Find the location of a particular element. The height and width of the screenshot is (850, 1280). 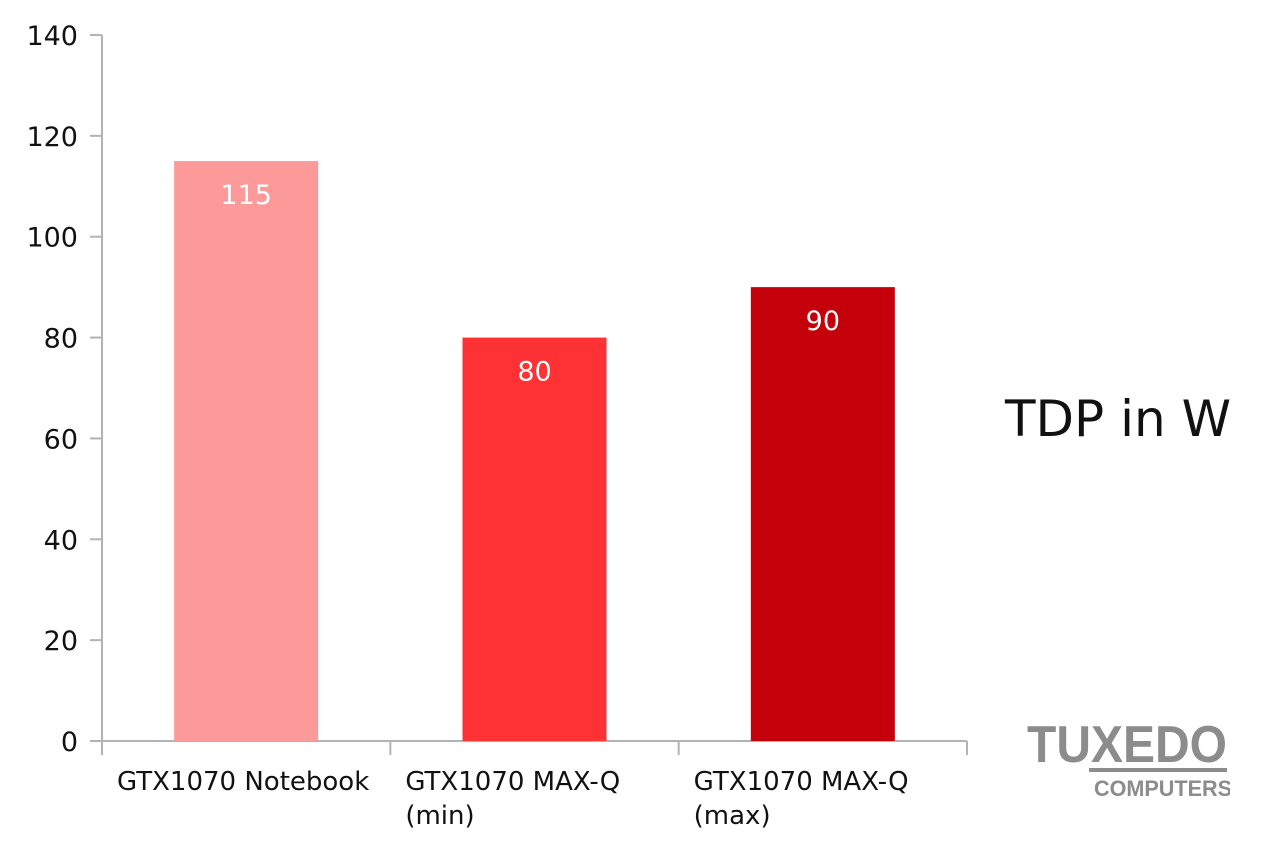

y-tick-label: 20 is located at coordinates (61, 641).